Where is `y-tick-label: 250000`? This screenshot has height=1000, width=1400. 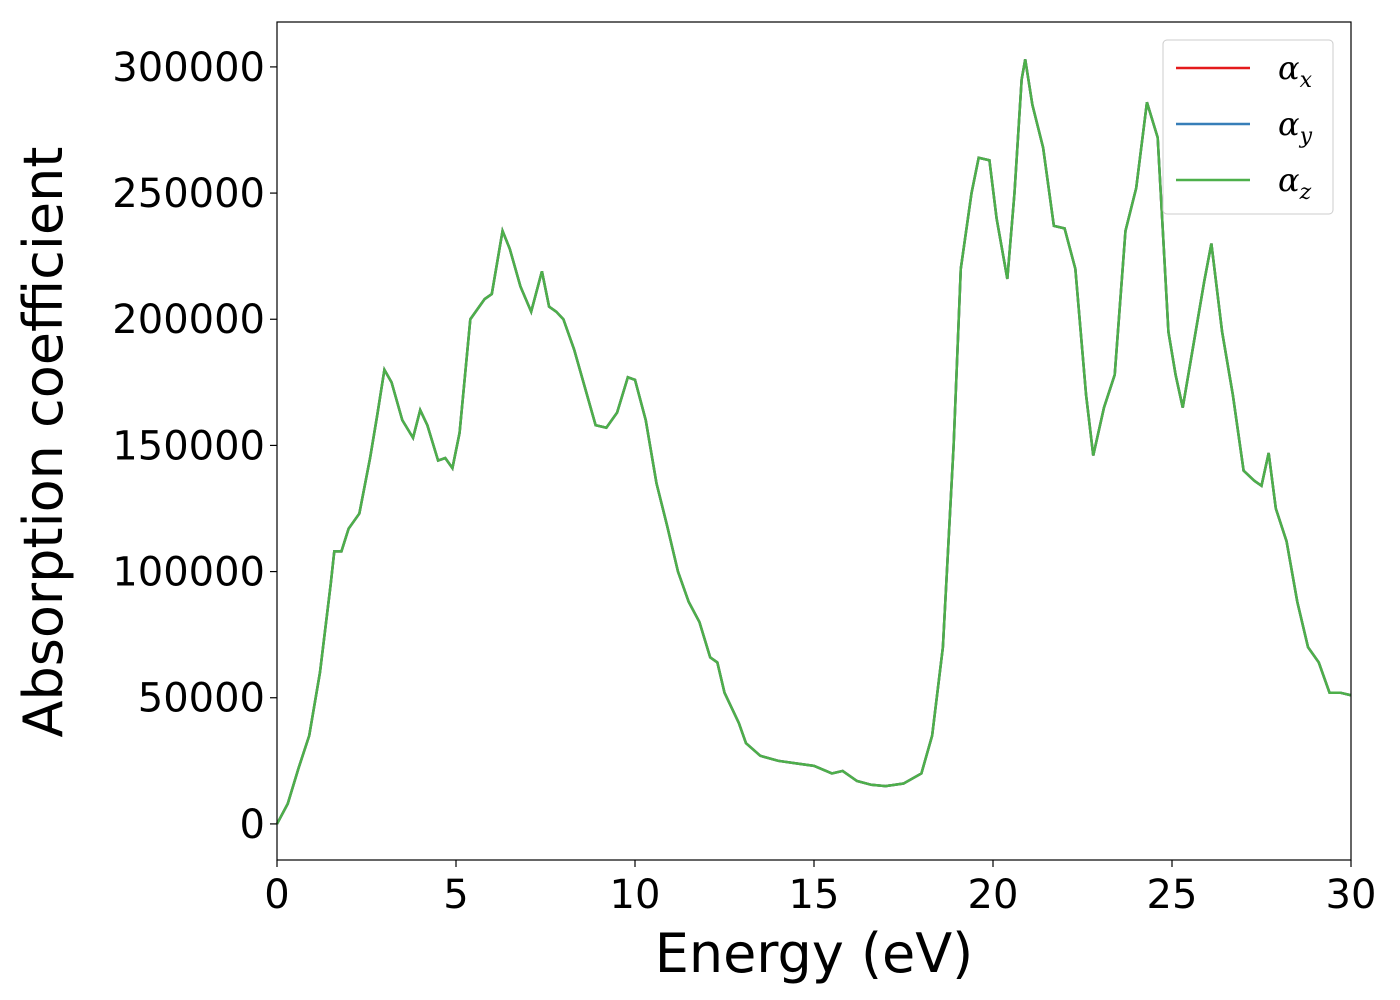
y-tick-label: 250000 is located at coordinates (188, 194).